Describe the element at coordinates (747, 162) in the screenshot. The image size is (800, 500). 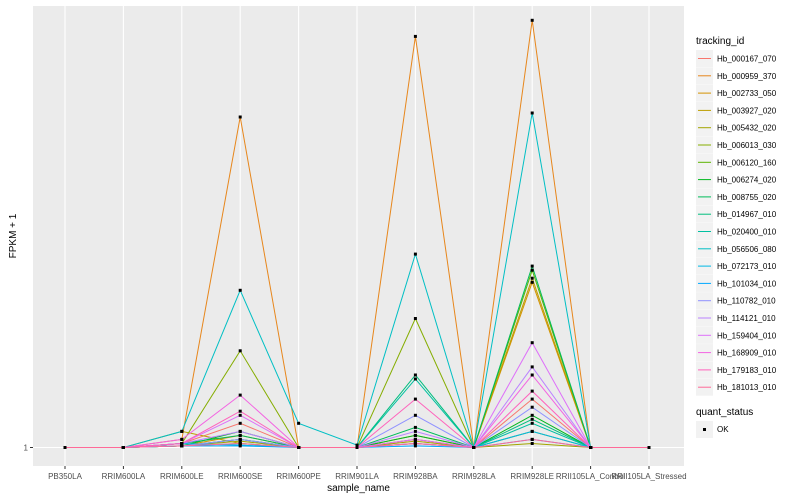
I see `legend-label: Hb_006120_160` at that location.